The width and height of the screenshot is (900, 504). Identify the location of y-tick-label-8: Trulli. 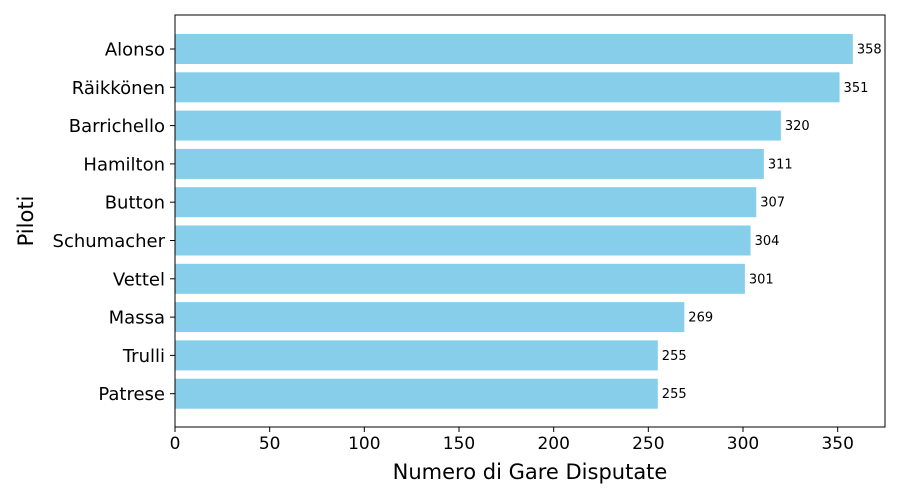
(143, 356).